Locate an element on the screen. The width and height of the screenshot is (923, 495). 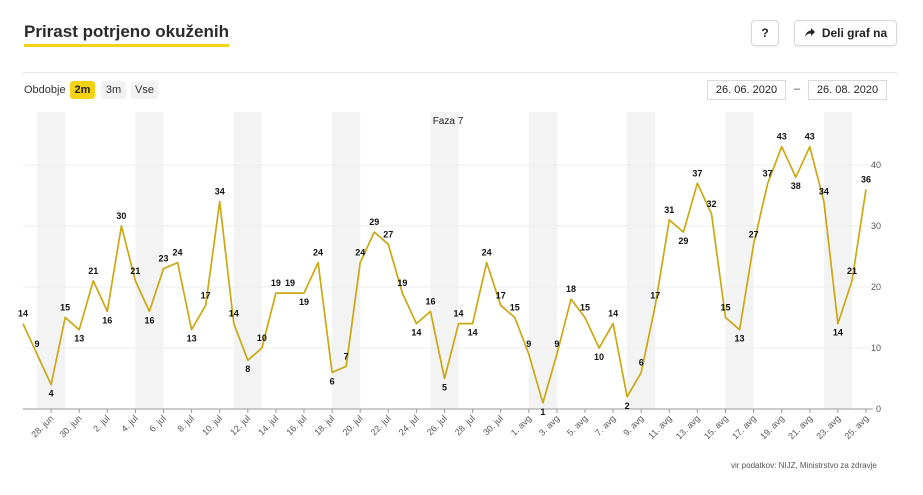
x-tick-label: 20. jul is located at coordinates (353, 425).